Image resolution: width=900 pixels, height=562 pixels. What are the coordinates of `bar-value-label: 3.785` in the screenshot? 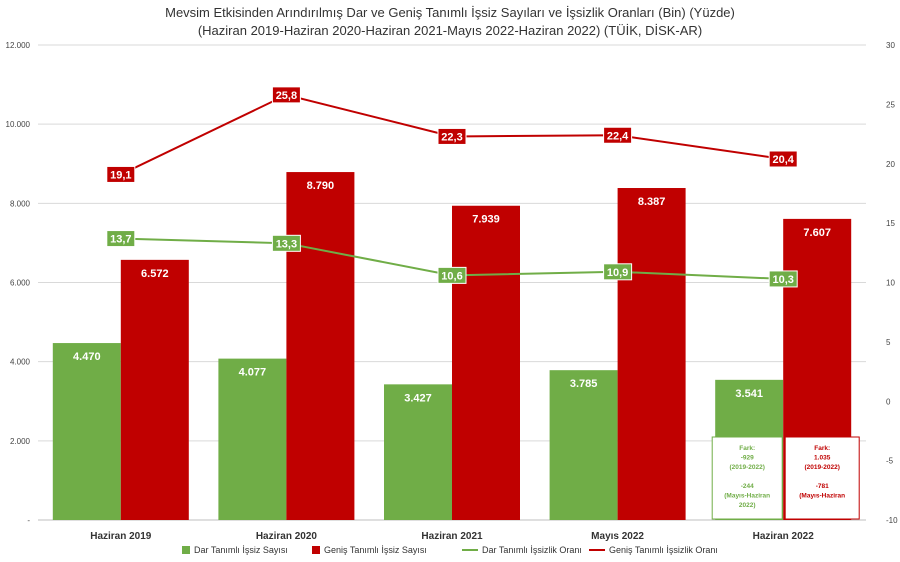 It's located at (584, 384).